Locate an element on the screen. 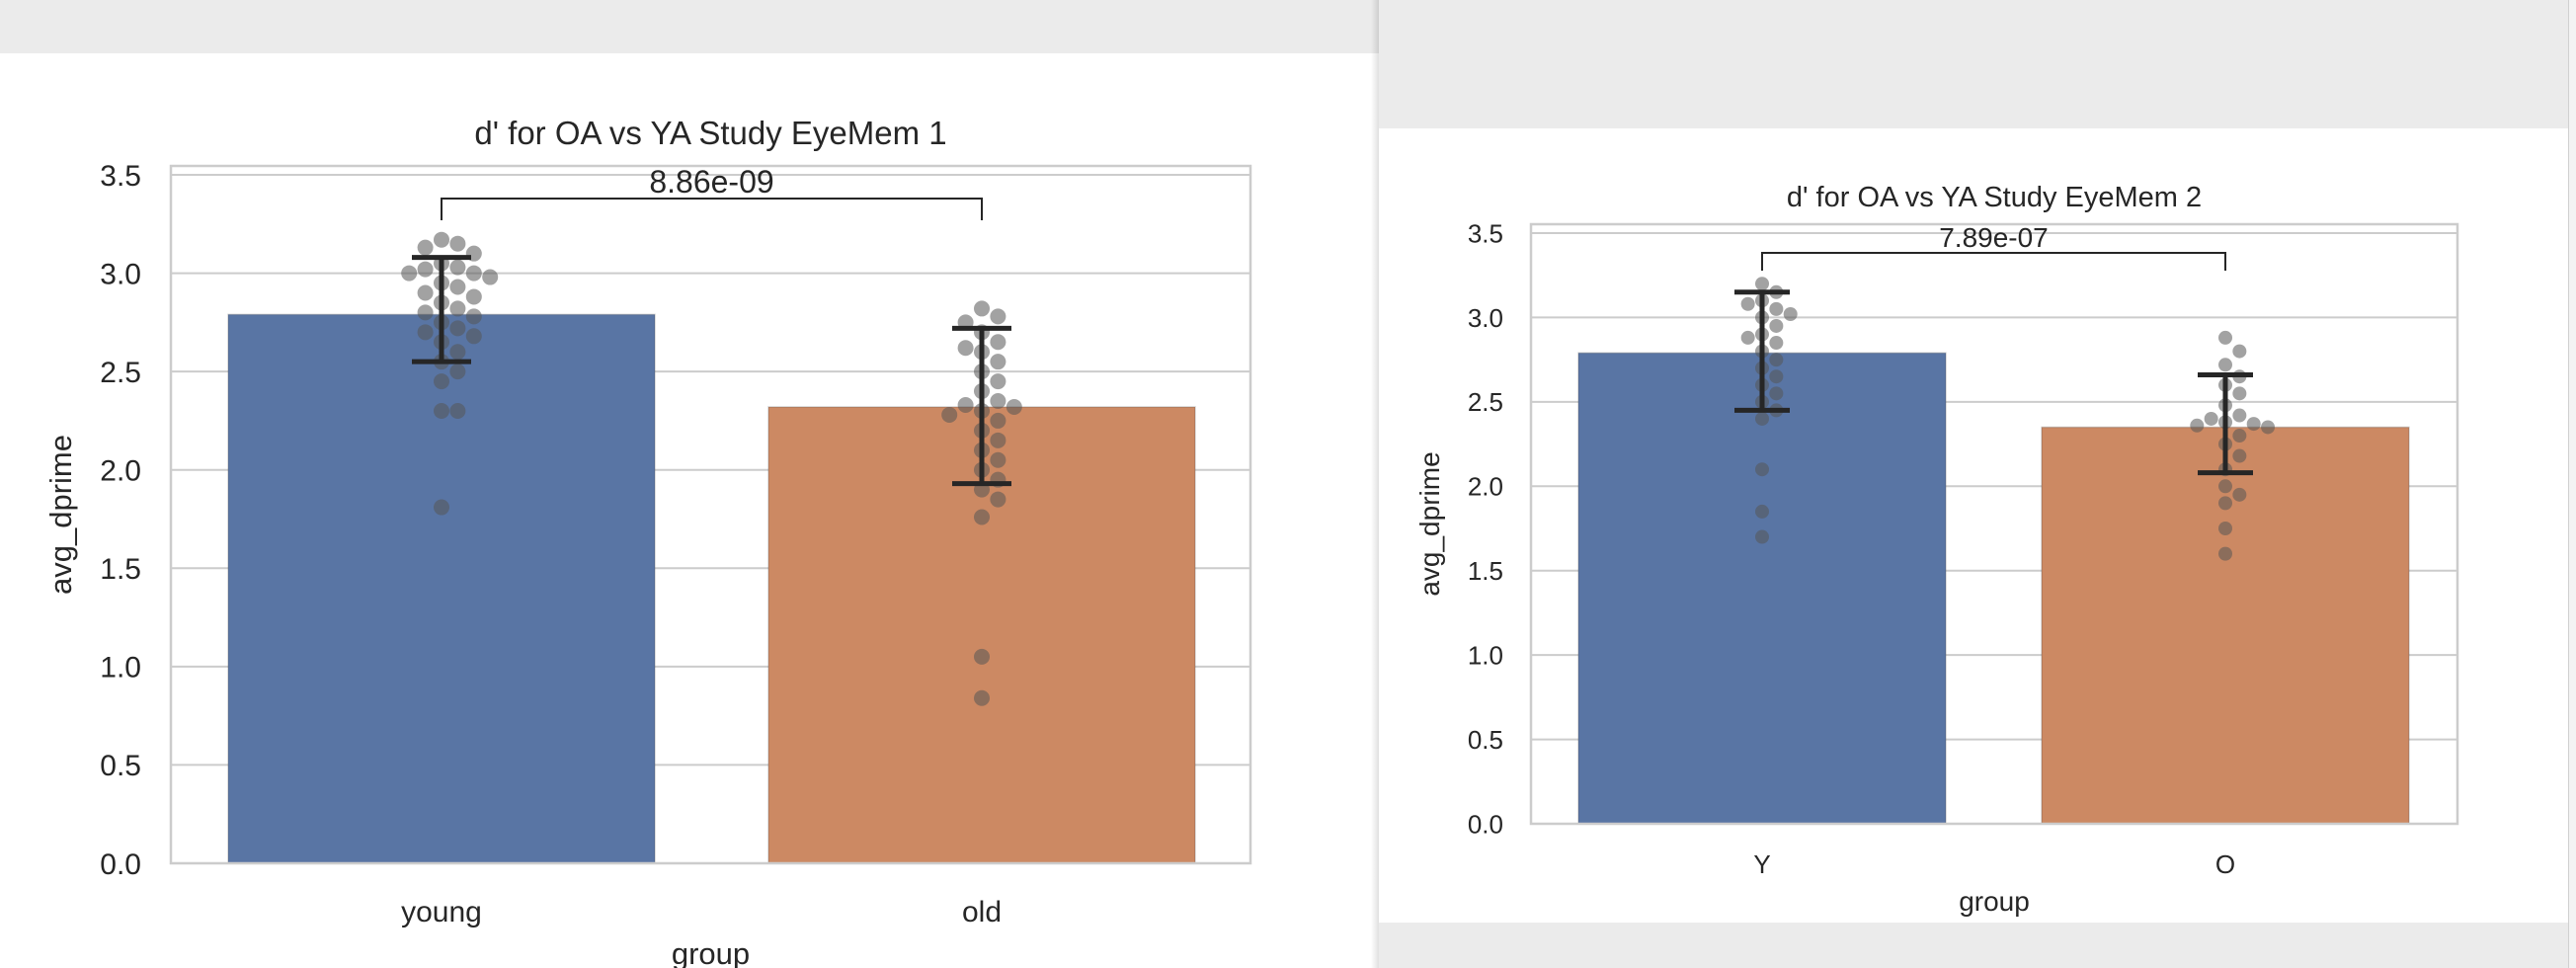 The height and width of the screenshot is (968, 2576). p-value-annotation: 8.86e-09 is located at coordinates (711, 182).